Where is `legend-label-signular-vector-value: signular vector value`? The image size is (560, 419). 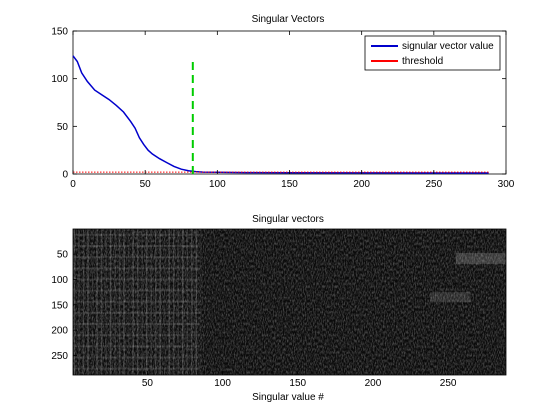
legend-label-signular-vector-value: signular vector value is located at coordinates (448, 46).